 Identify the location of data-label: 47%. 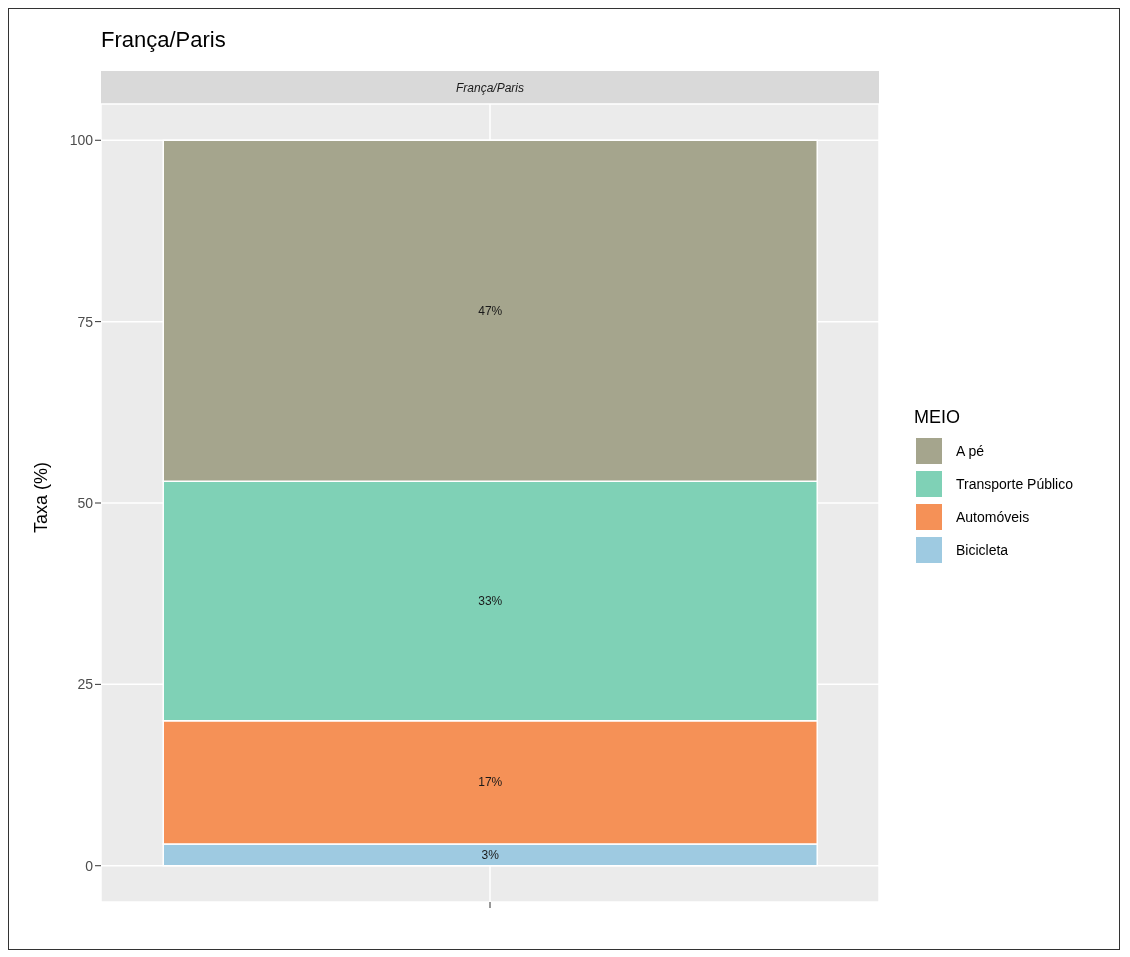
(490, 310).